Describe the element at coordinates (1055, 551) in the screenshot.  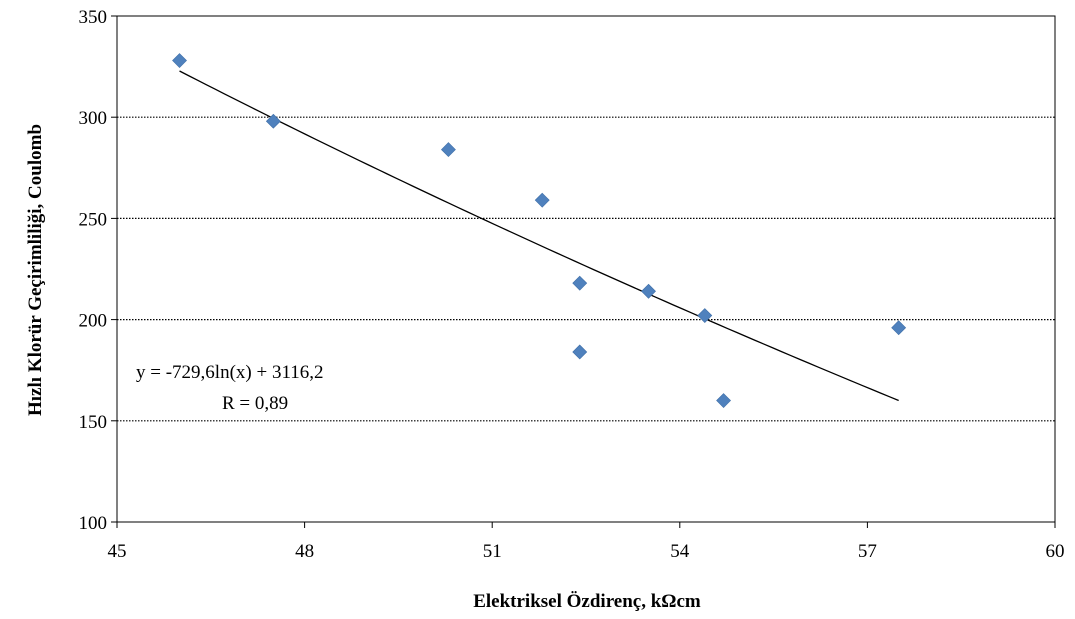
I see `x-tick-label: 60` at that location.